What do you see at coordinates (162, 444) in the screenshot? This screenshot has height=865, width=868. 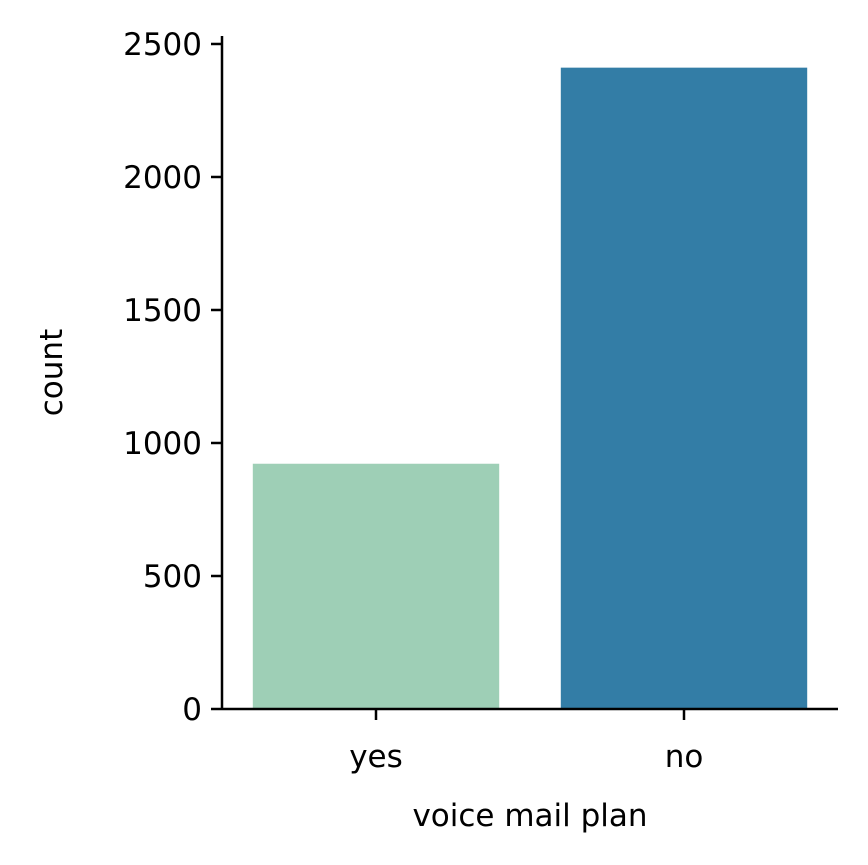 I see `y-tick-label: 1000` at bounding box center [162, 444].